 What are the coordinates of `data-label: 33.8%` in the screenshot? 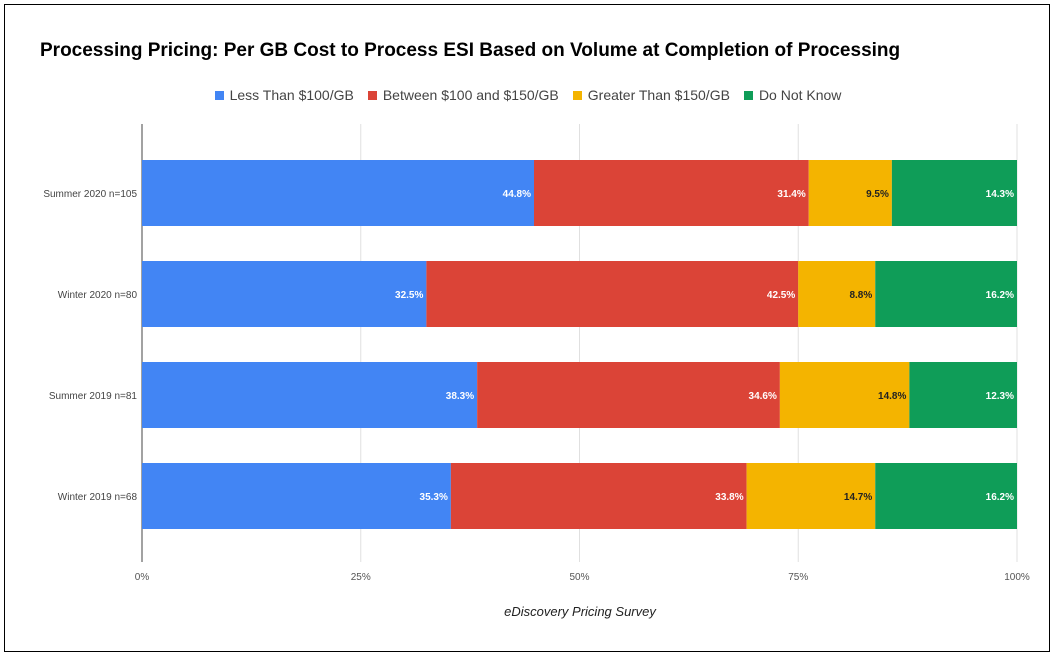 It's located at (729, 497).